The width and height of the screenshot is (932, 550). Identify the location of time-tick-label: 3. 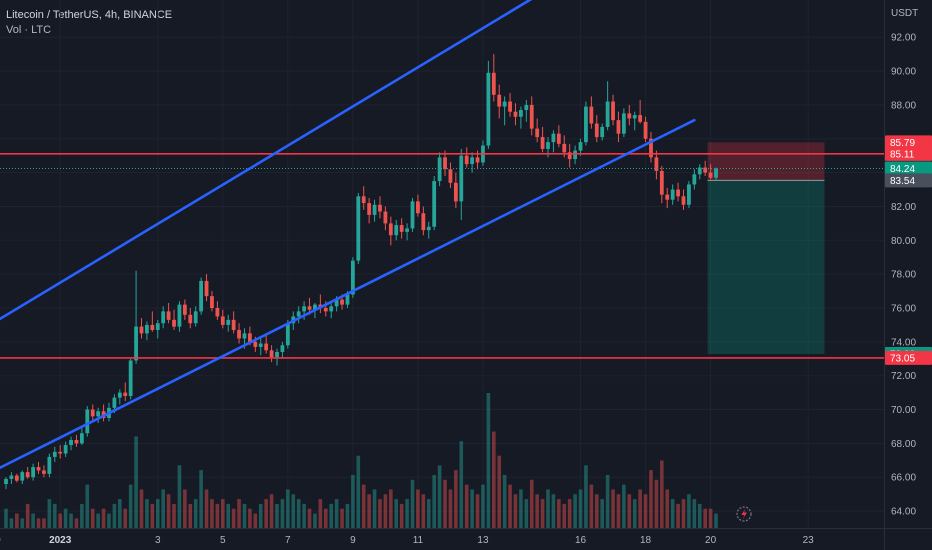
(158, 540).